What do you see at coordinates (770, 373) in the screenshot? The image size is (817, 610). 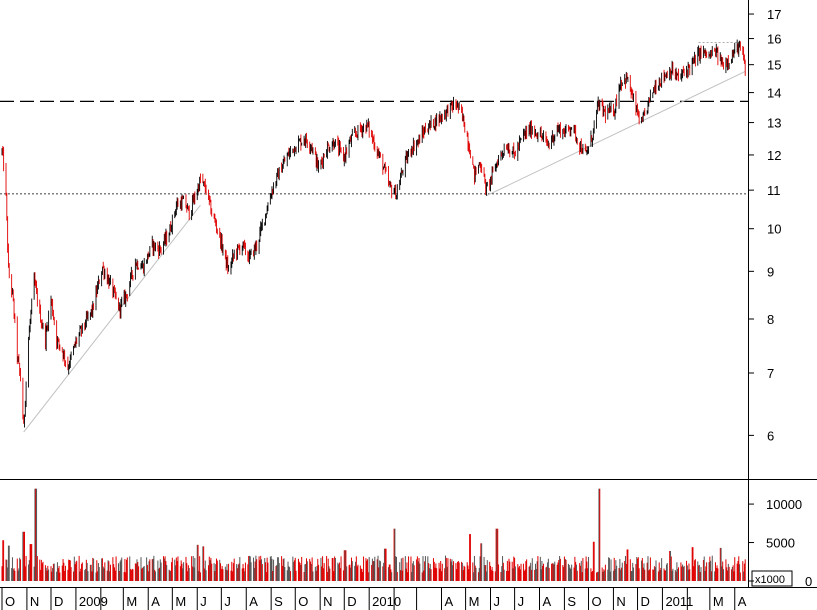 I see `price-tick-label-7: 7` at bounding box center [770, 373].